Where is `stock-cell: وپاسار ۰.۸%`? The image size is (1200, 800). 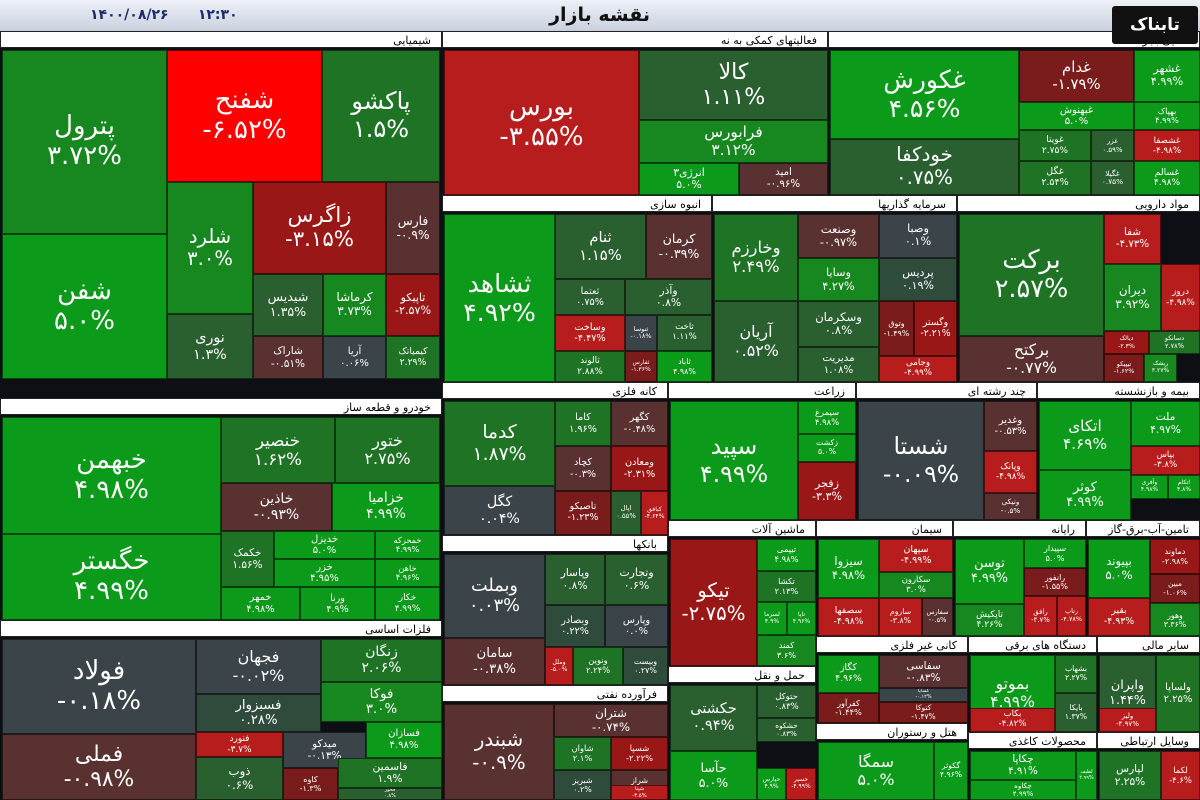
stock-cell: وپاسار ۰.۸% is located at coordinates (575, 579).